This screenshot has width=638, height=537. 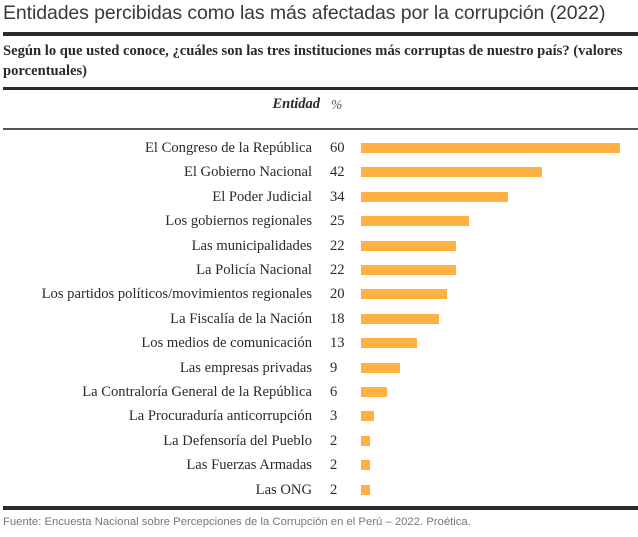 What do you see at coordinates (319, 248) in the screenshot?
I see `bar-row: Las municipalidades 22` at bounding box center [319, 248].